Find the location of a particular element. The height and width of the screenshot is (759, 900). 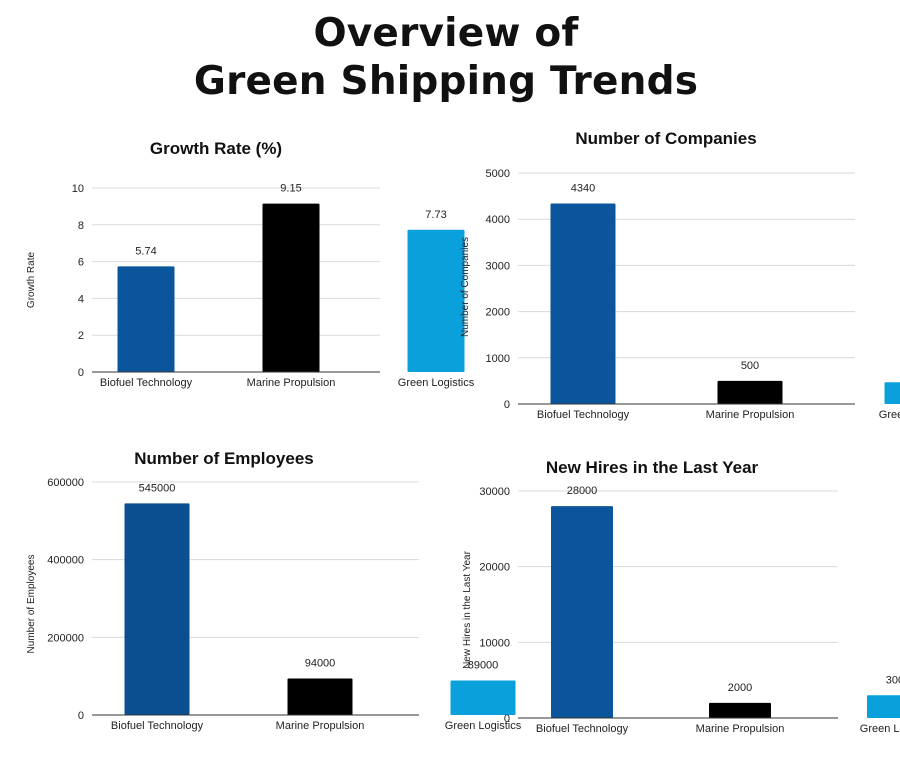

y-tick-label: 10000 is located at coordinates (494, 643).